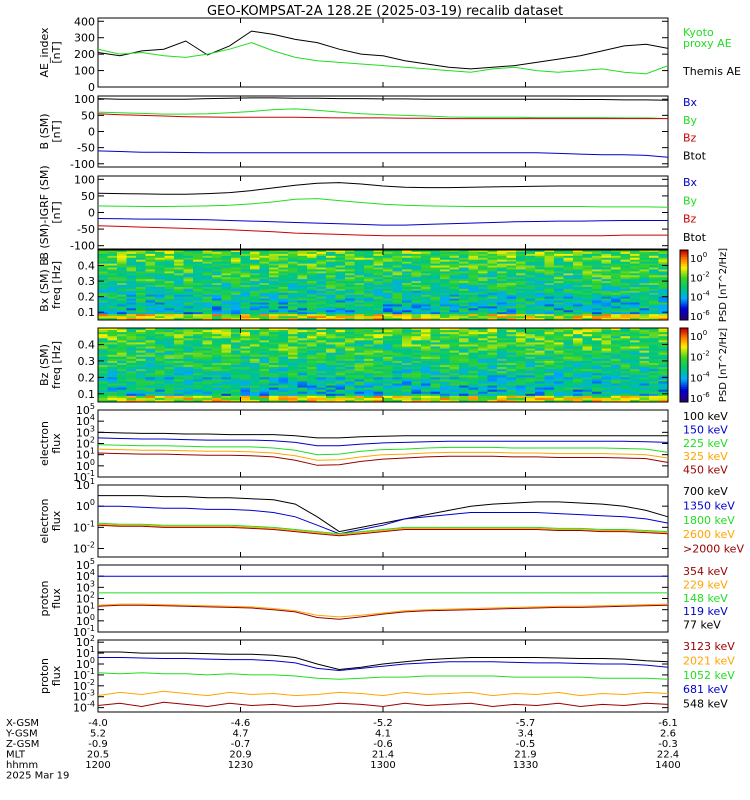  Describe the element at coordinates (383, 52) in the screenshot. I see `panel-frame` at that location.